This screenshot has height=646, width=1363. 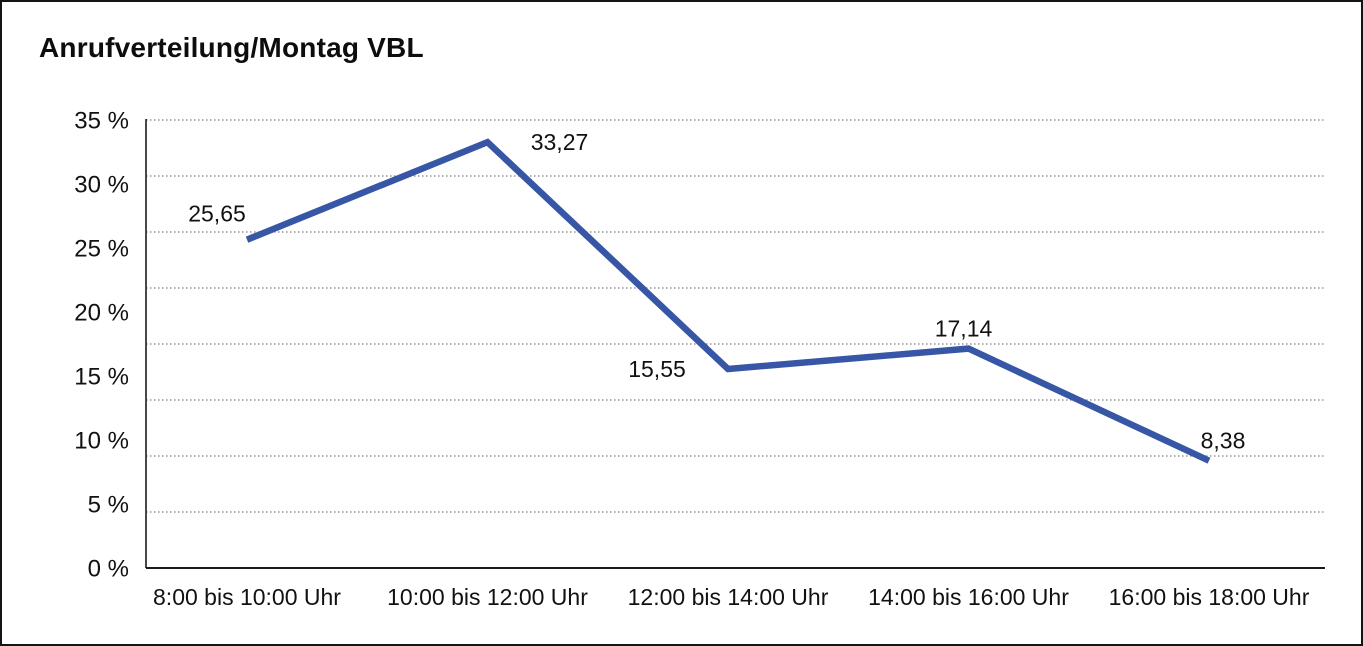 I want to click on data-point-label: 33,27, so click(x=560, y=142).